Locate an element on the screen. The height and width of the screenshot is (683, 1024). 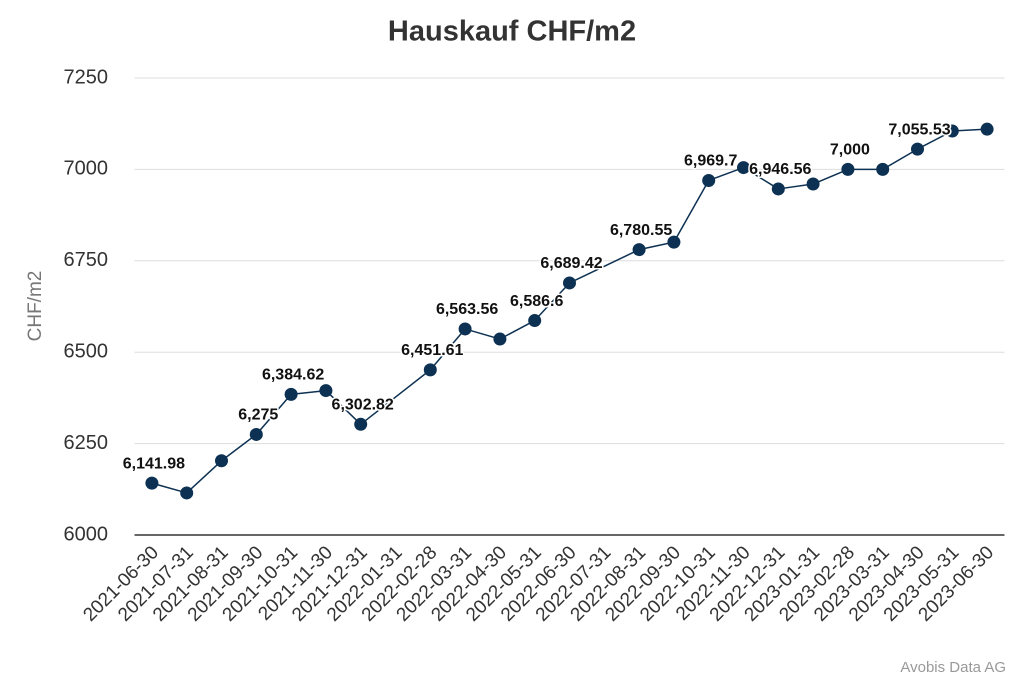
y-tick-label: 7000 is located at coordinates (86, 169).